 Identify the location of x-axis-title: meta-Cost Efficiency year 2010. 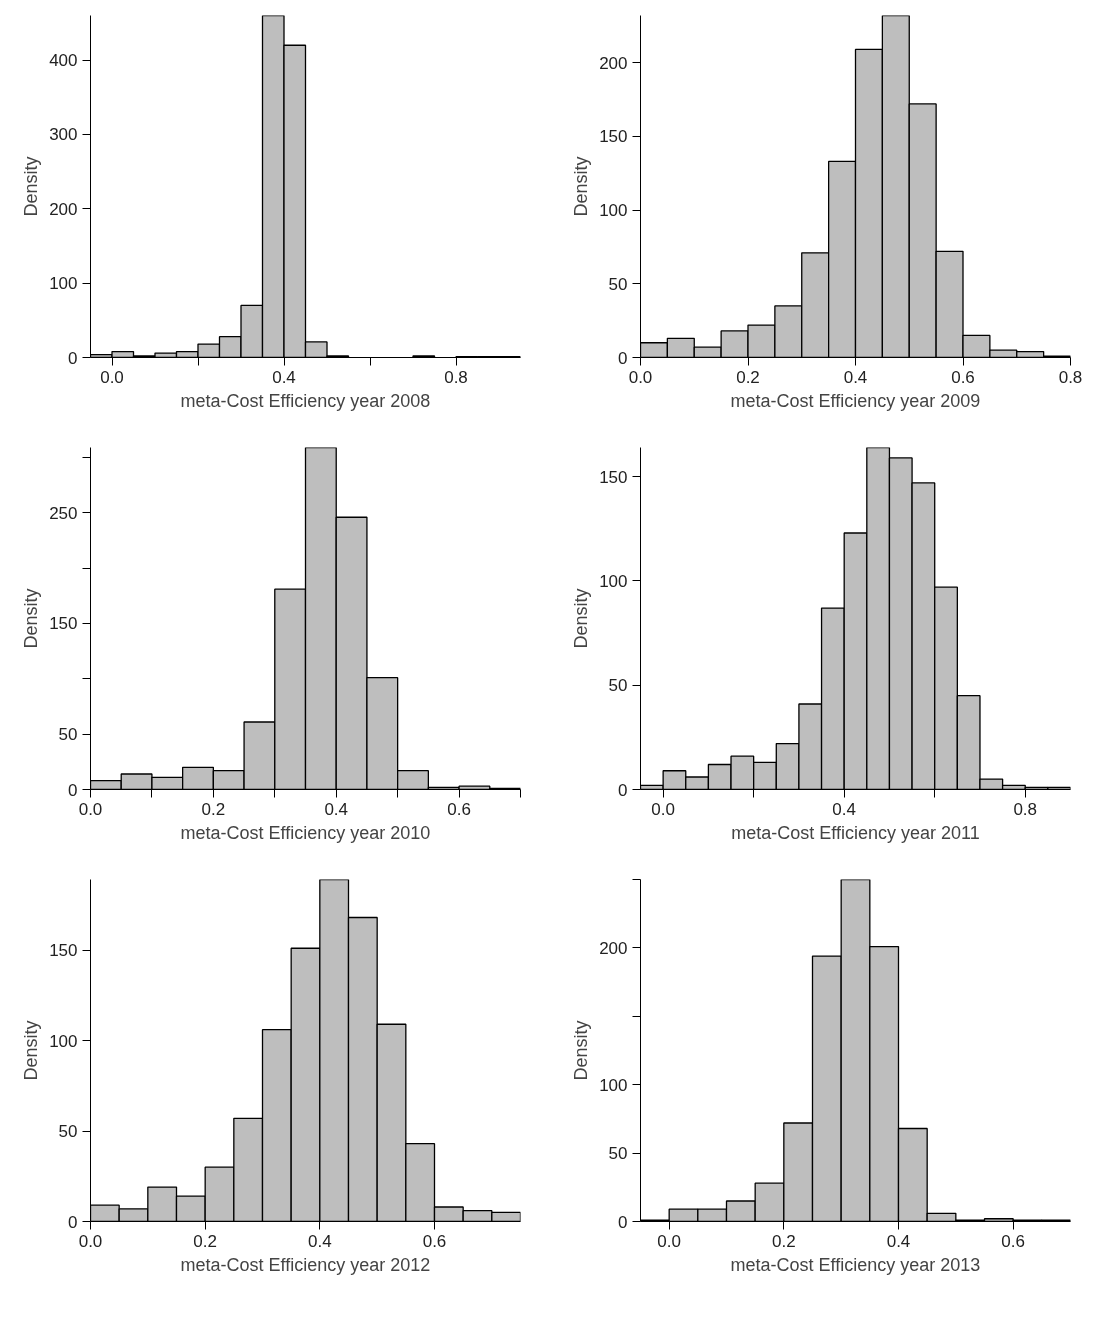
(305, 832).